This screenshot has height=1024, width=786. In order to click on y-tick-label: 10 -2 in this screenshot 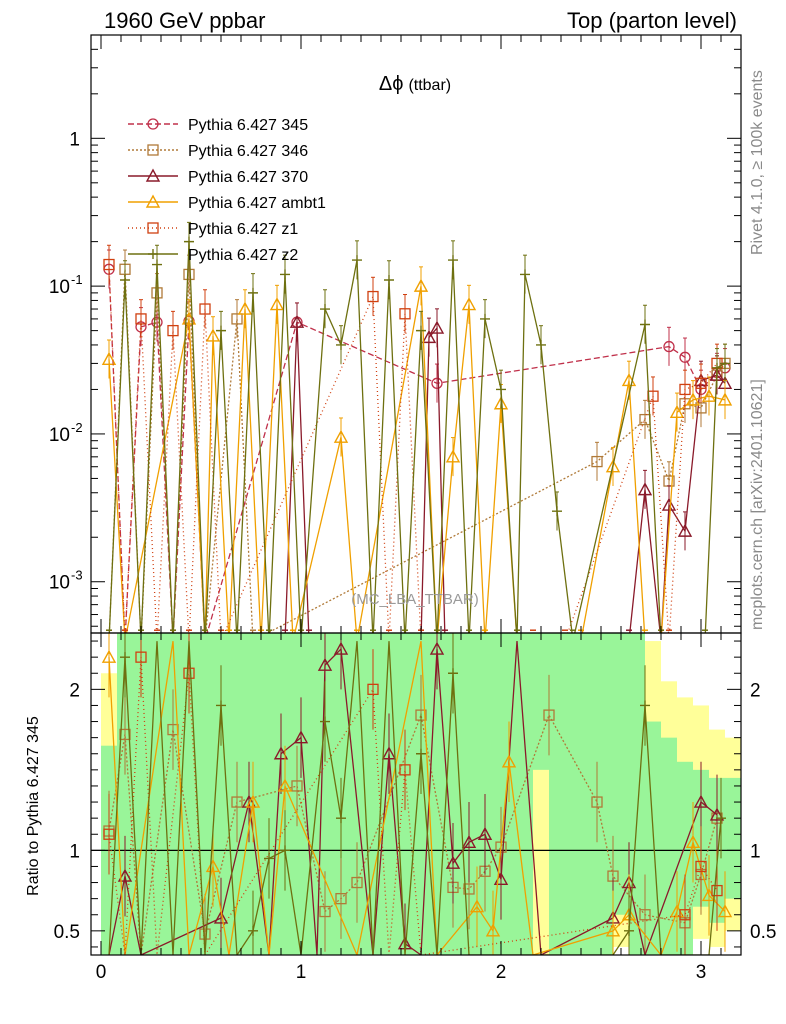, I will do `click(66, 433)`.